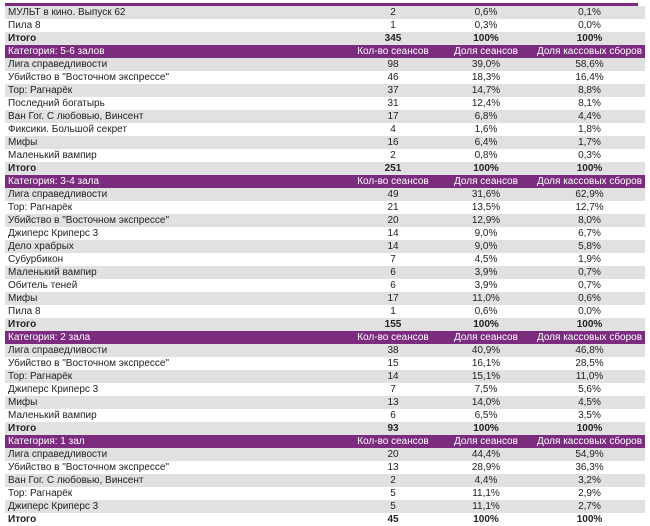  Describe the element at coordinates (325, 454) in the screenshot. I see `table-row: Лига справедливости 20 44,4% 54,9%` at that location.